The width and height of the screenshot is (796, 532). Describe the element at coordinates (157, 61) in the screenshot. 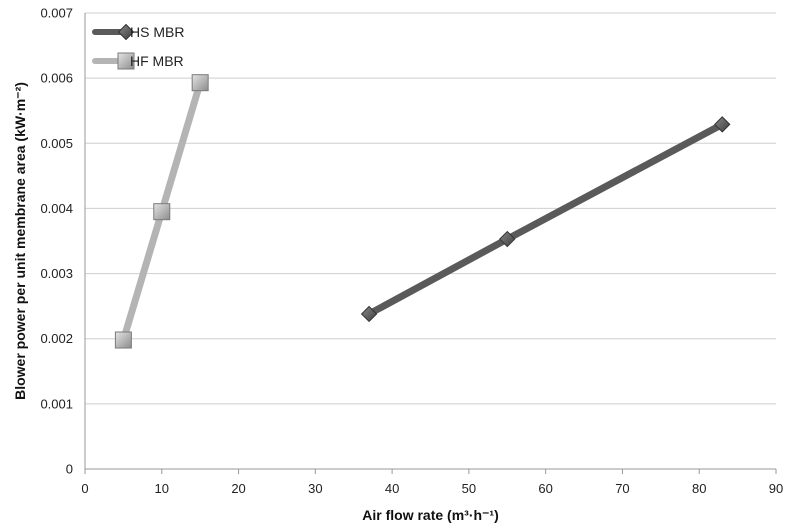

I see `legend-label: HF MBR` at that location.